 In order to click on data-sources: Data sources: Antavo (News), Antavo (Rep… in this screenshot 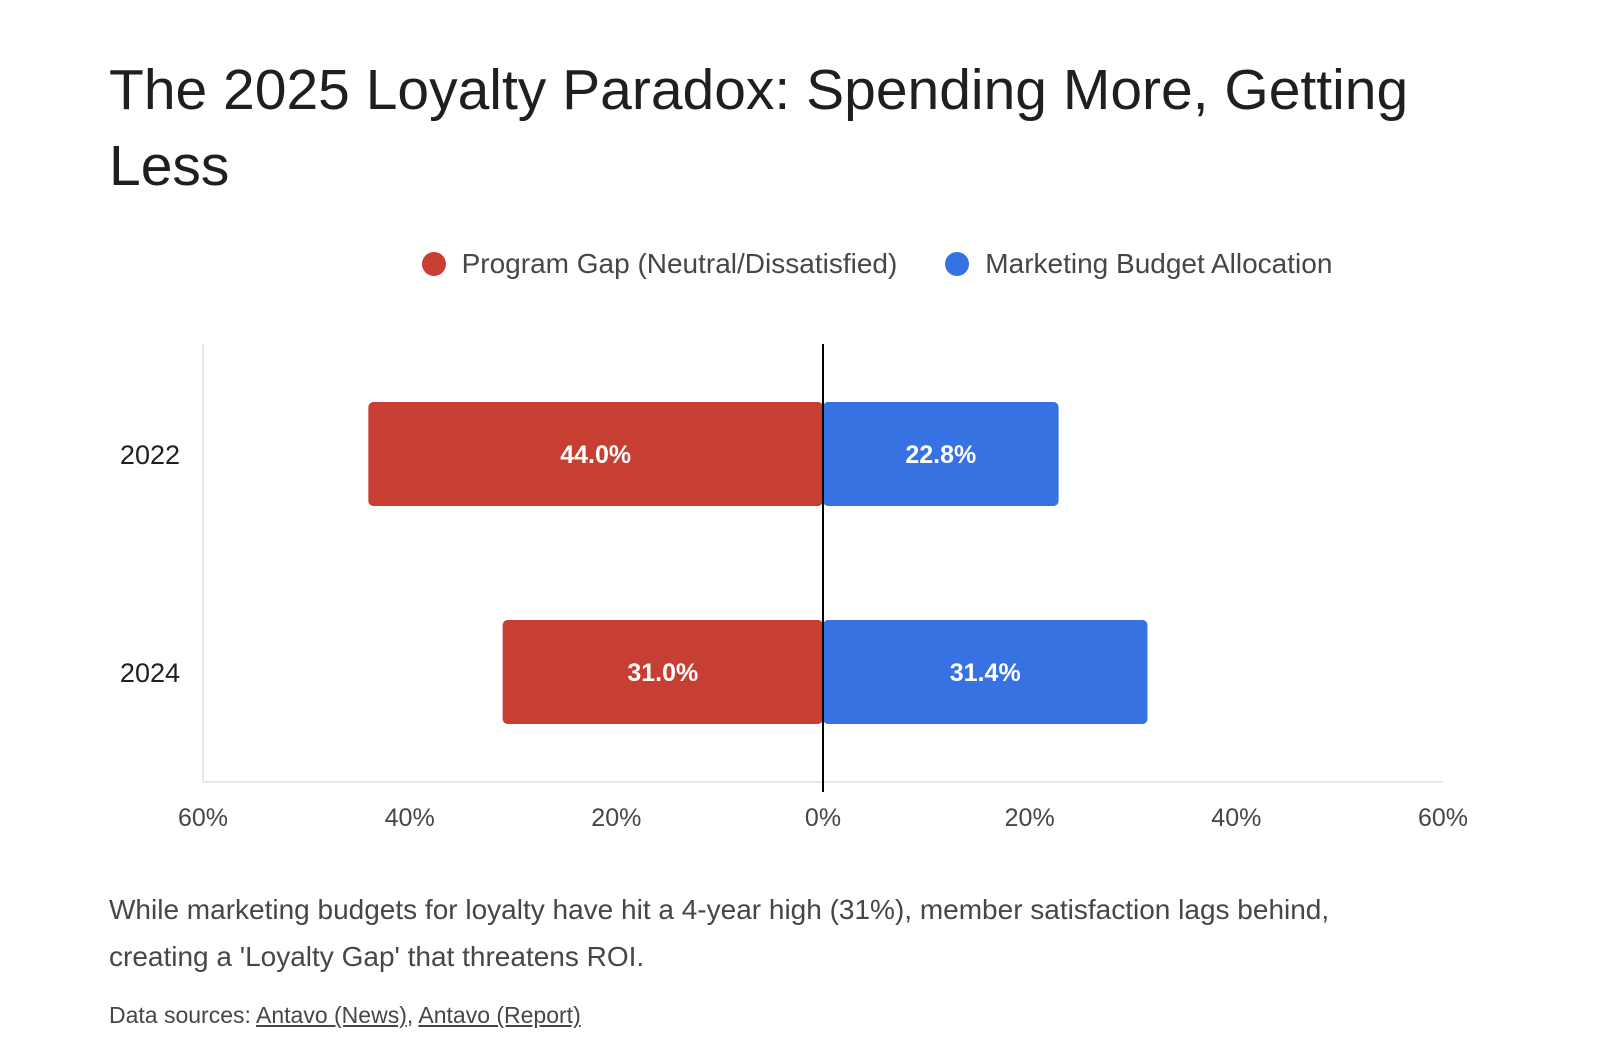, I will do `click(345, 1015)`.